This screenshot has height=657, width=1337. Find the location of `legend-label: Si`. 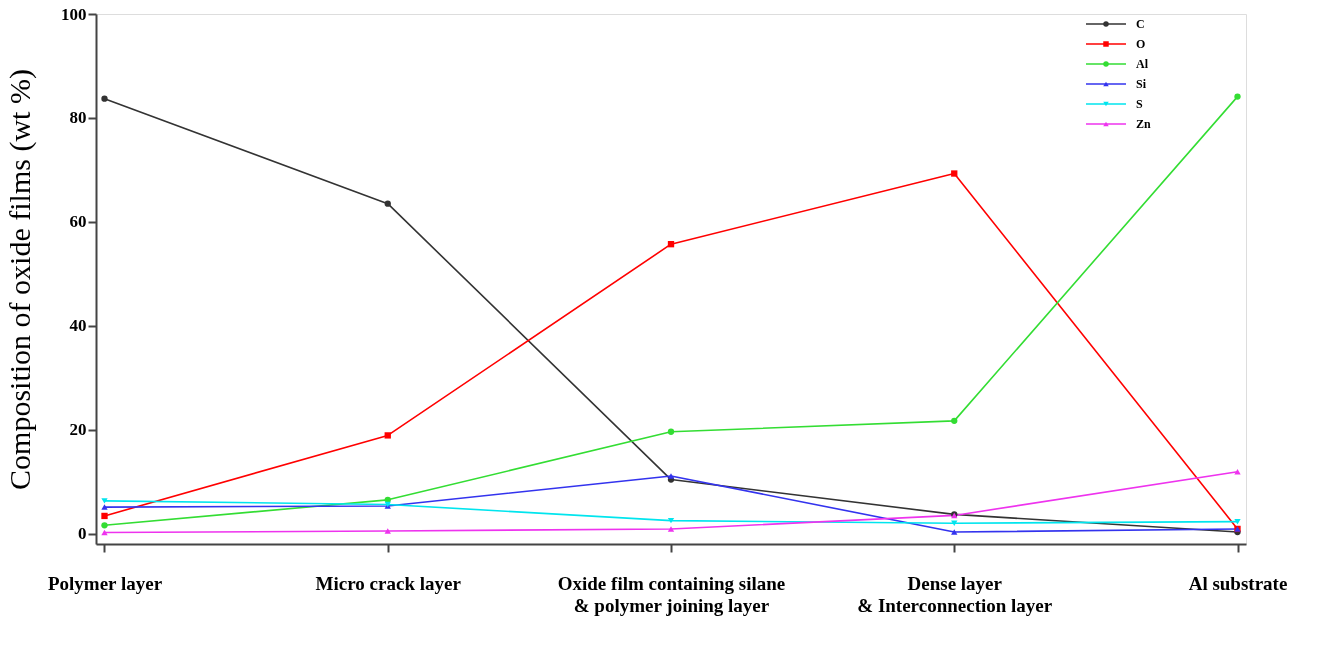

legend-label: Si is located at coordinates (1141, 84).